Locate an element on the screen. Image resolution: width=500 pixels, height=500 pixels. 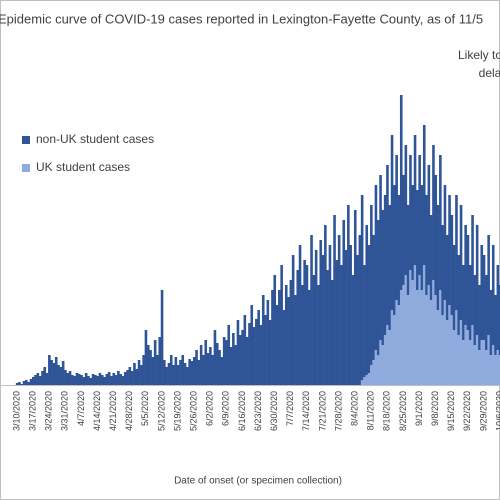
x-tick-label: 5/12/2020 is located at coordinates (161, 411).